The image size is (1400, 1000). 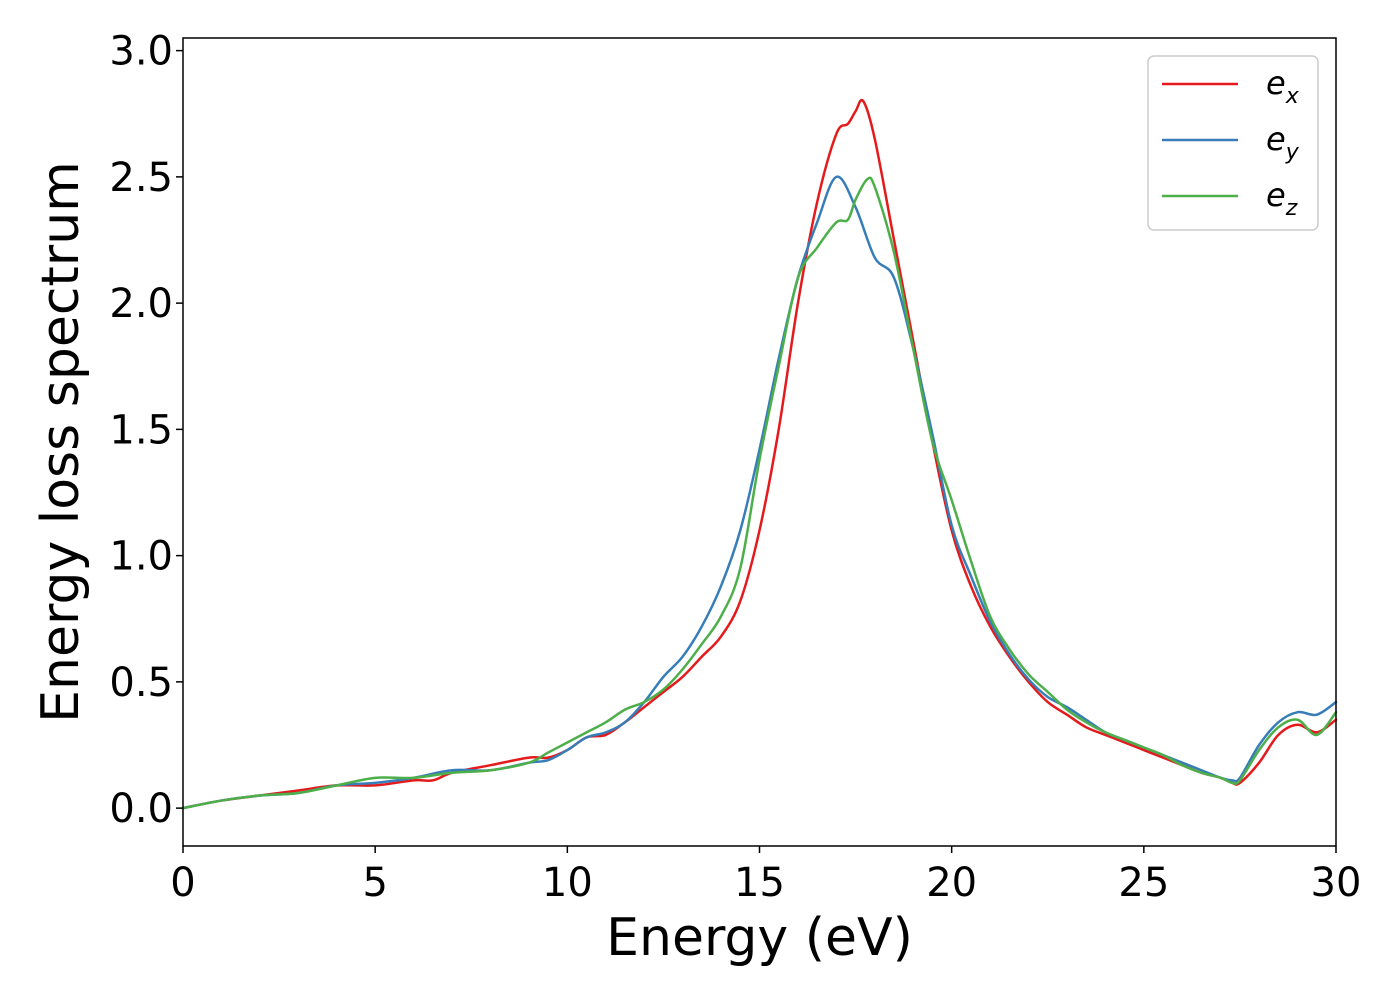 What do you see at coordinates (1283, 86) in the screenshot?
I see `legend-label-x: ex` at bounding box center [1283, 86].